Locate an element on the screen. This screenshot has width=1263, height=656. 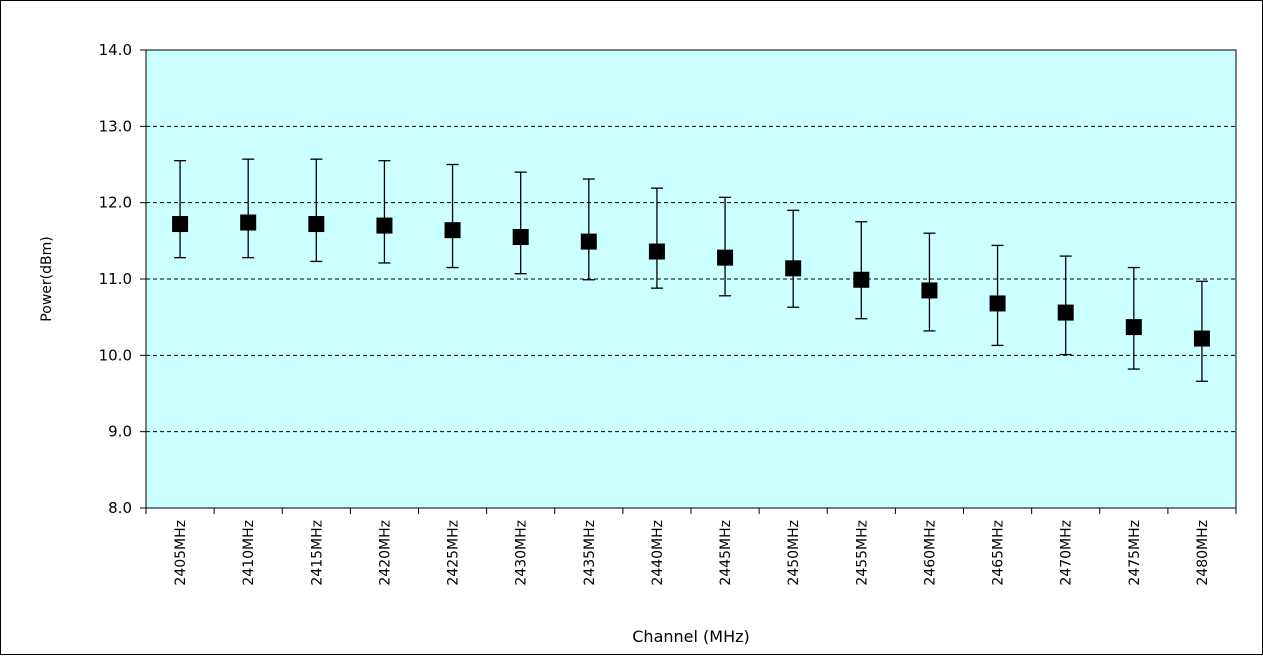
x-tick-label: 2415MHz is located at coordinates (317, 553).